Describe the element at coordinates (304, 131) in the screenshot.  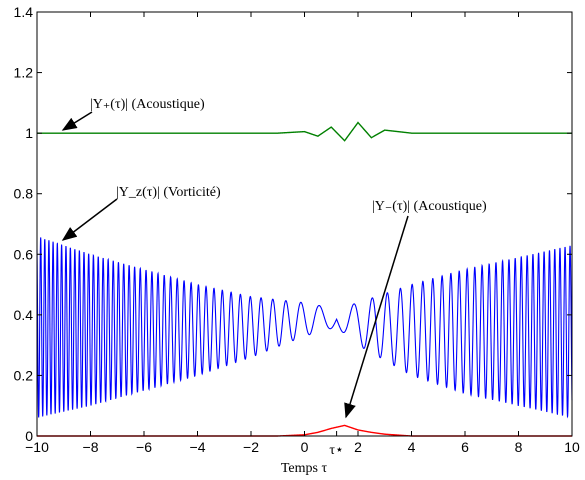
I see `series-line-y-plus` at that location.